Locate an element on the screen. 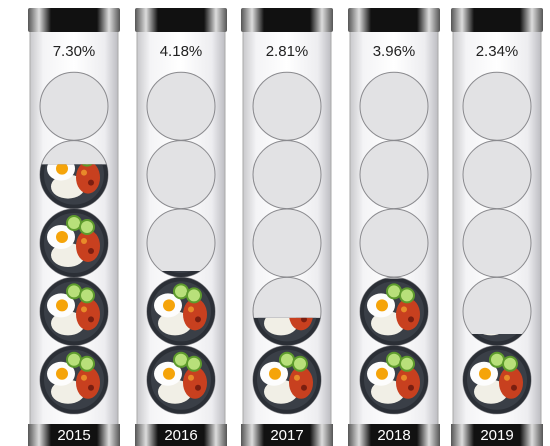 The width and height of the screenshot is (550, 446). x-tick-label: 2015 is located at coordinates (73, 435).